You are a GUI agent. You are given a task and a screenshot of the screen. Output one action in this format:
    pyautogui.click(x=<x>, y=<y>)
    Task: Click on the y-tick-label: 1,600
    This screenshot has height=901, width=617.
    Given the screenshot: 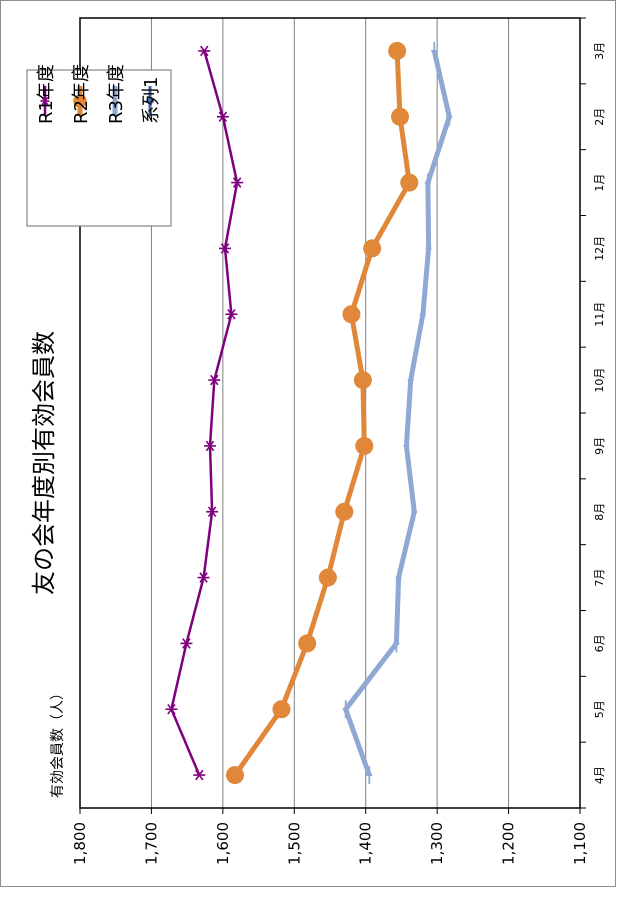 What is the action you would take?
    pyautogui.click(x=223, y=843)
    